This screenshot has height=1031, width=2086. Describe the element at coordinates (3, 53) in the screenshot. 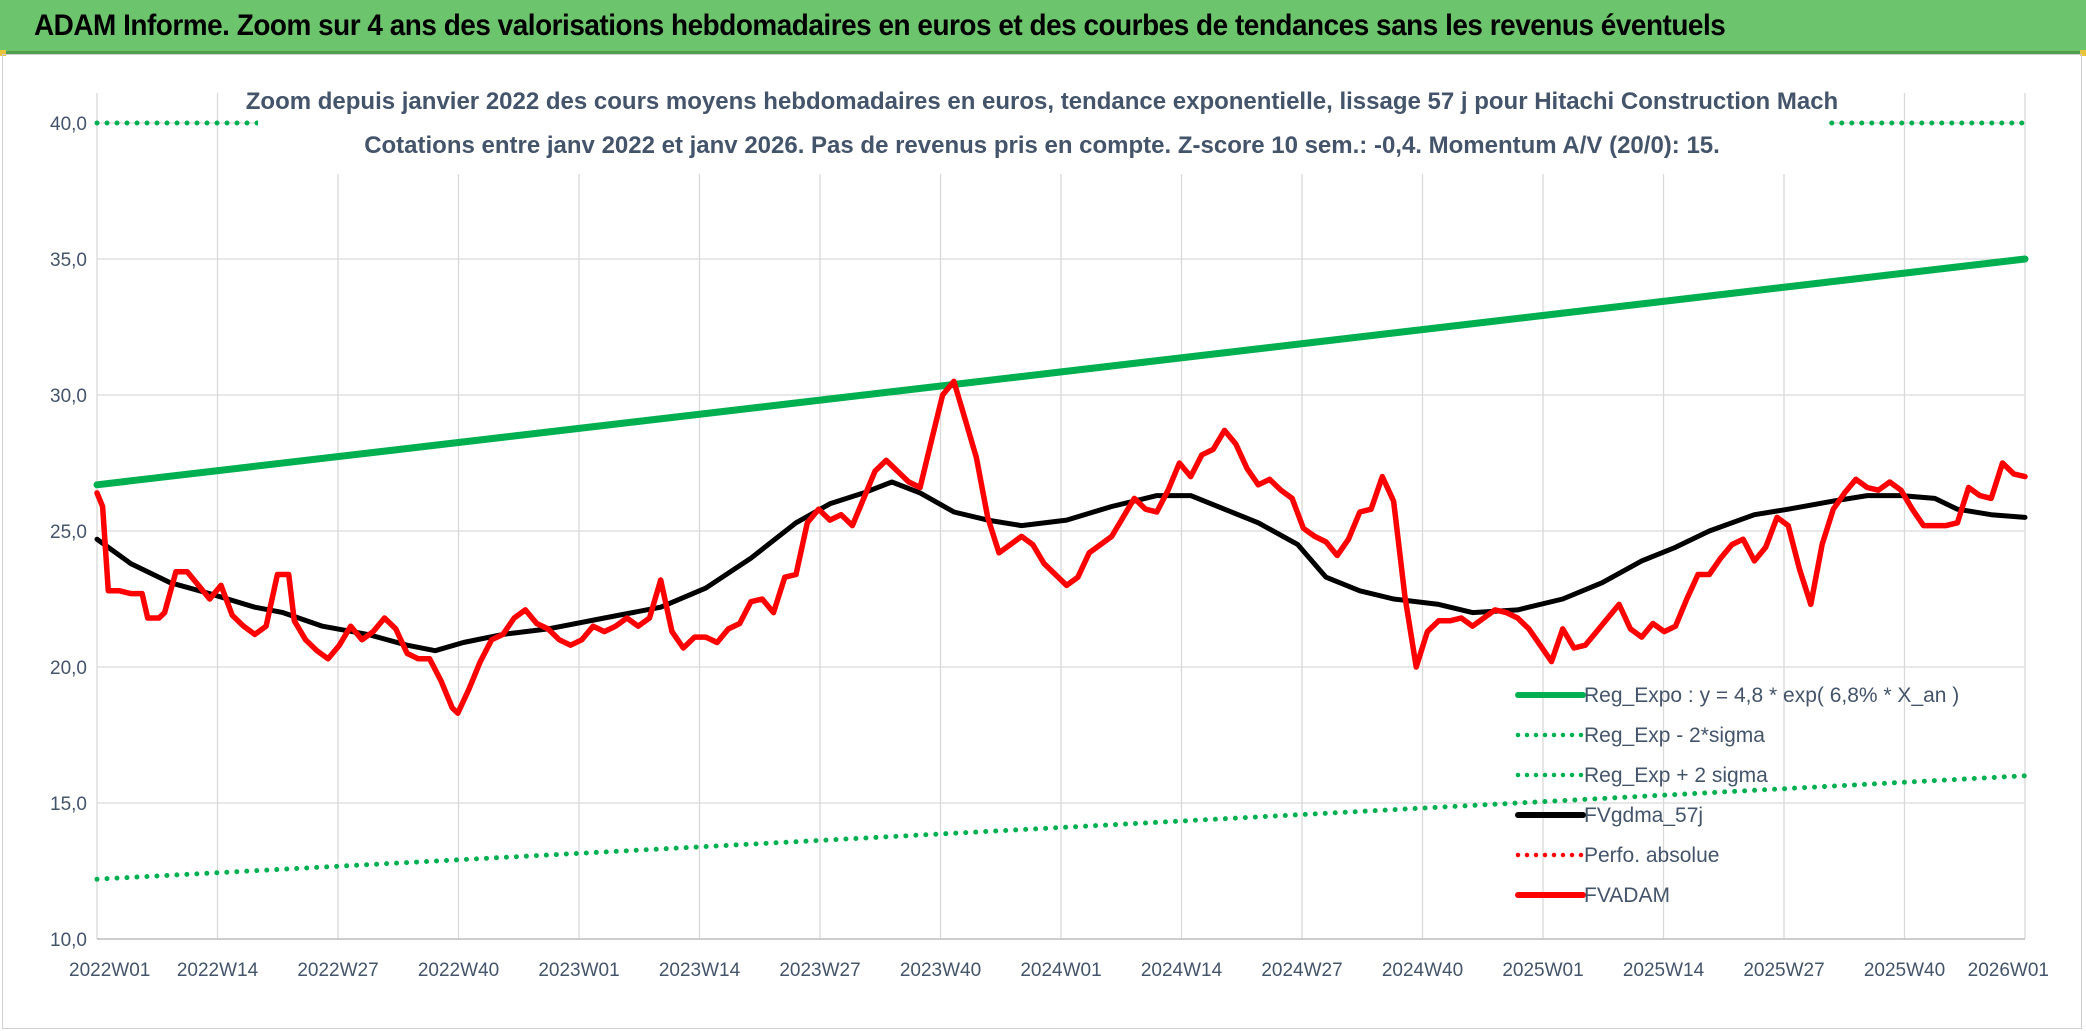

I see `corner-marker-left` at that location.